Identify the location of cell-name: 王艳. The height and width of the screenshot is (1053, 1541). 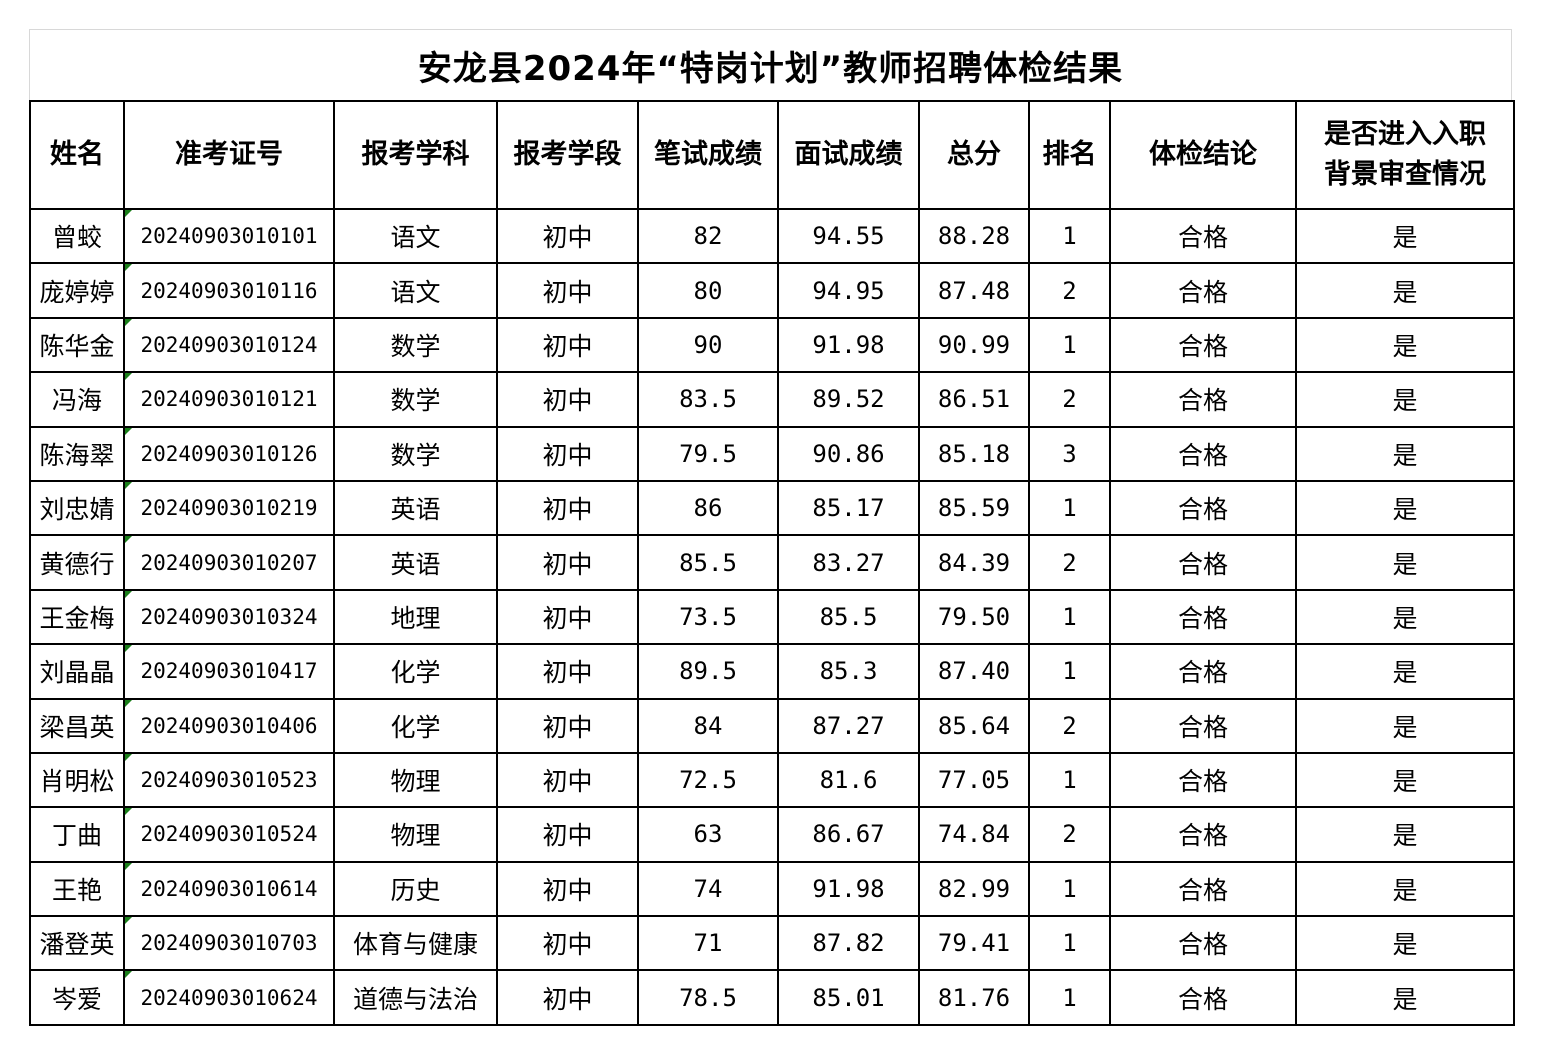
(77, 889).